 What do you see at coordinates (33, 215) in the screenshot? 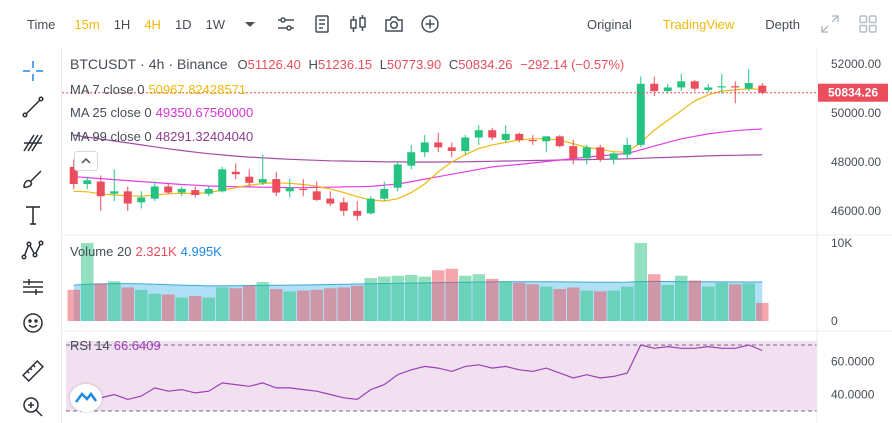
I see `text-icon` at bounding box center [33, 215].